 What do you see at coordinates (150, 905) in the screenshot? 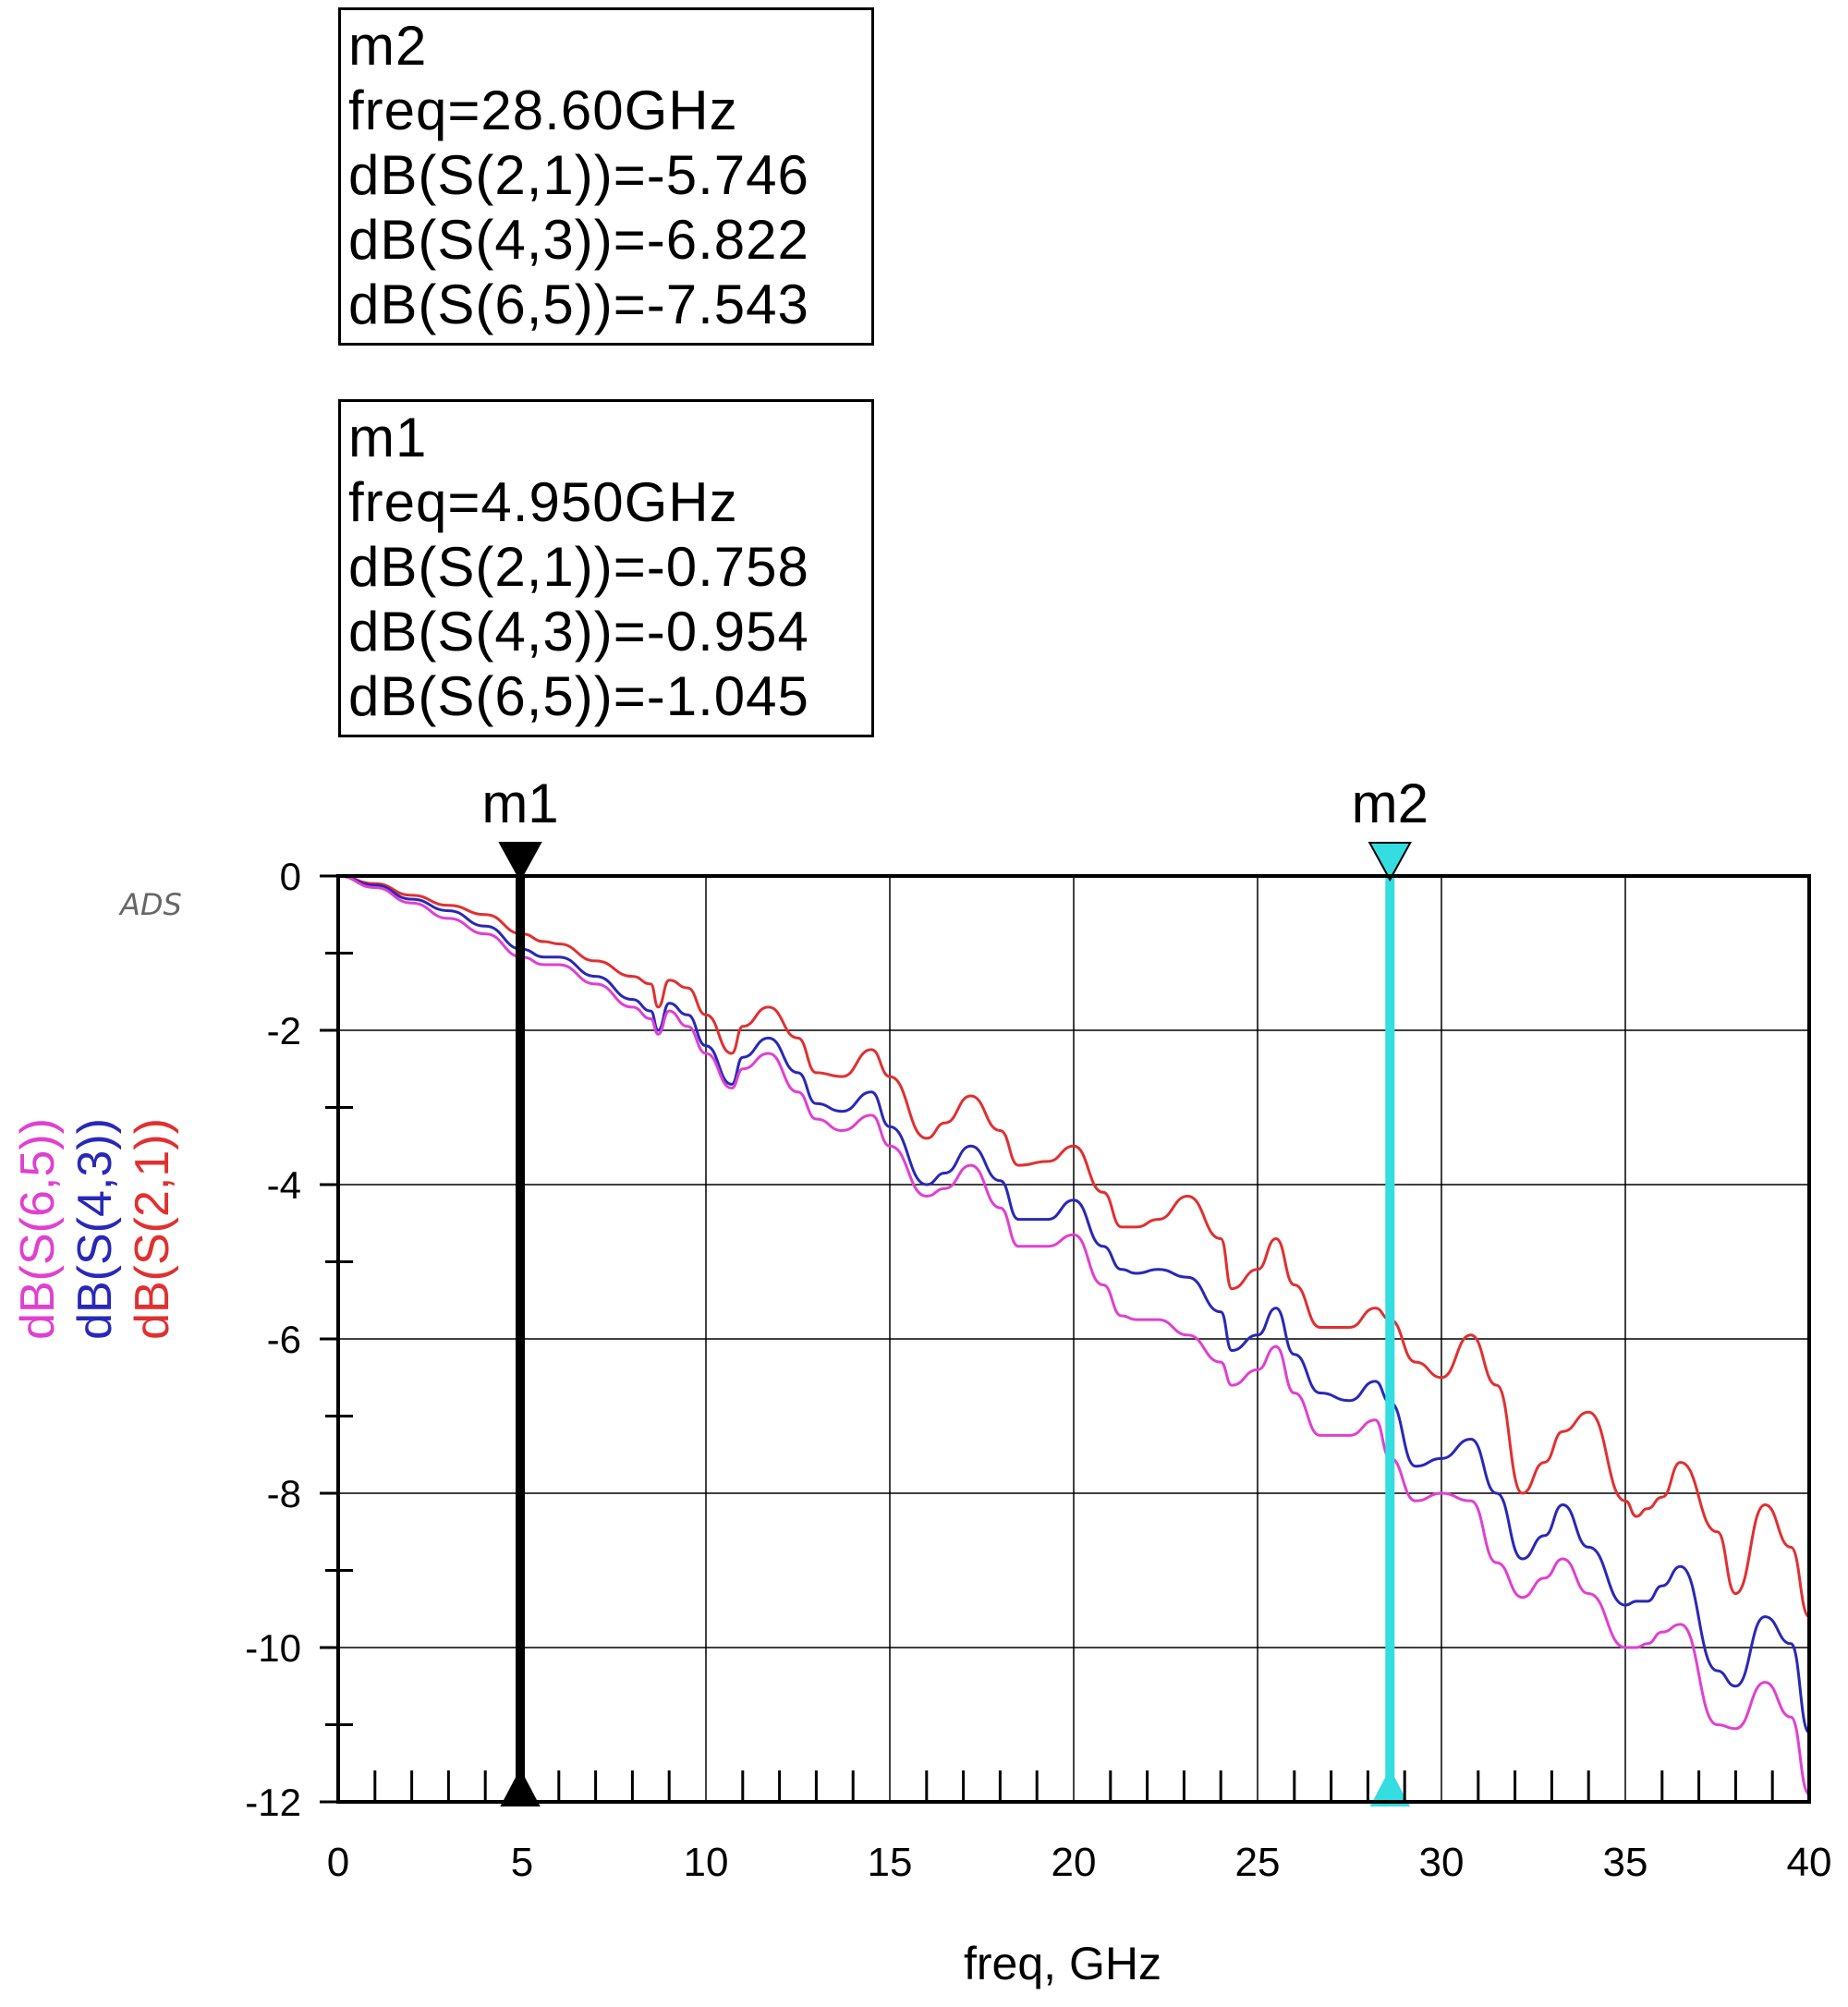
I see `ads-watermark: ADS` at bounding box center [150, 905].